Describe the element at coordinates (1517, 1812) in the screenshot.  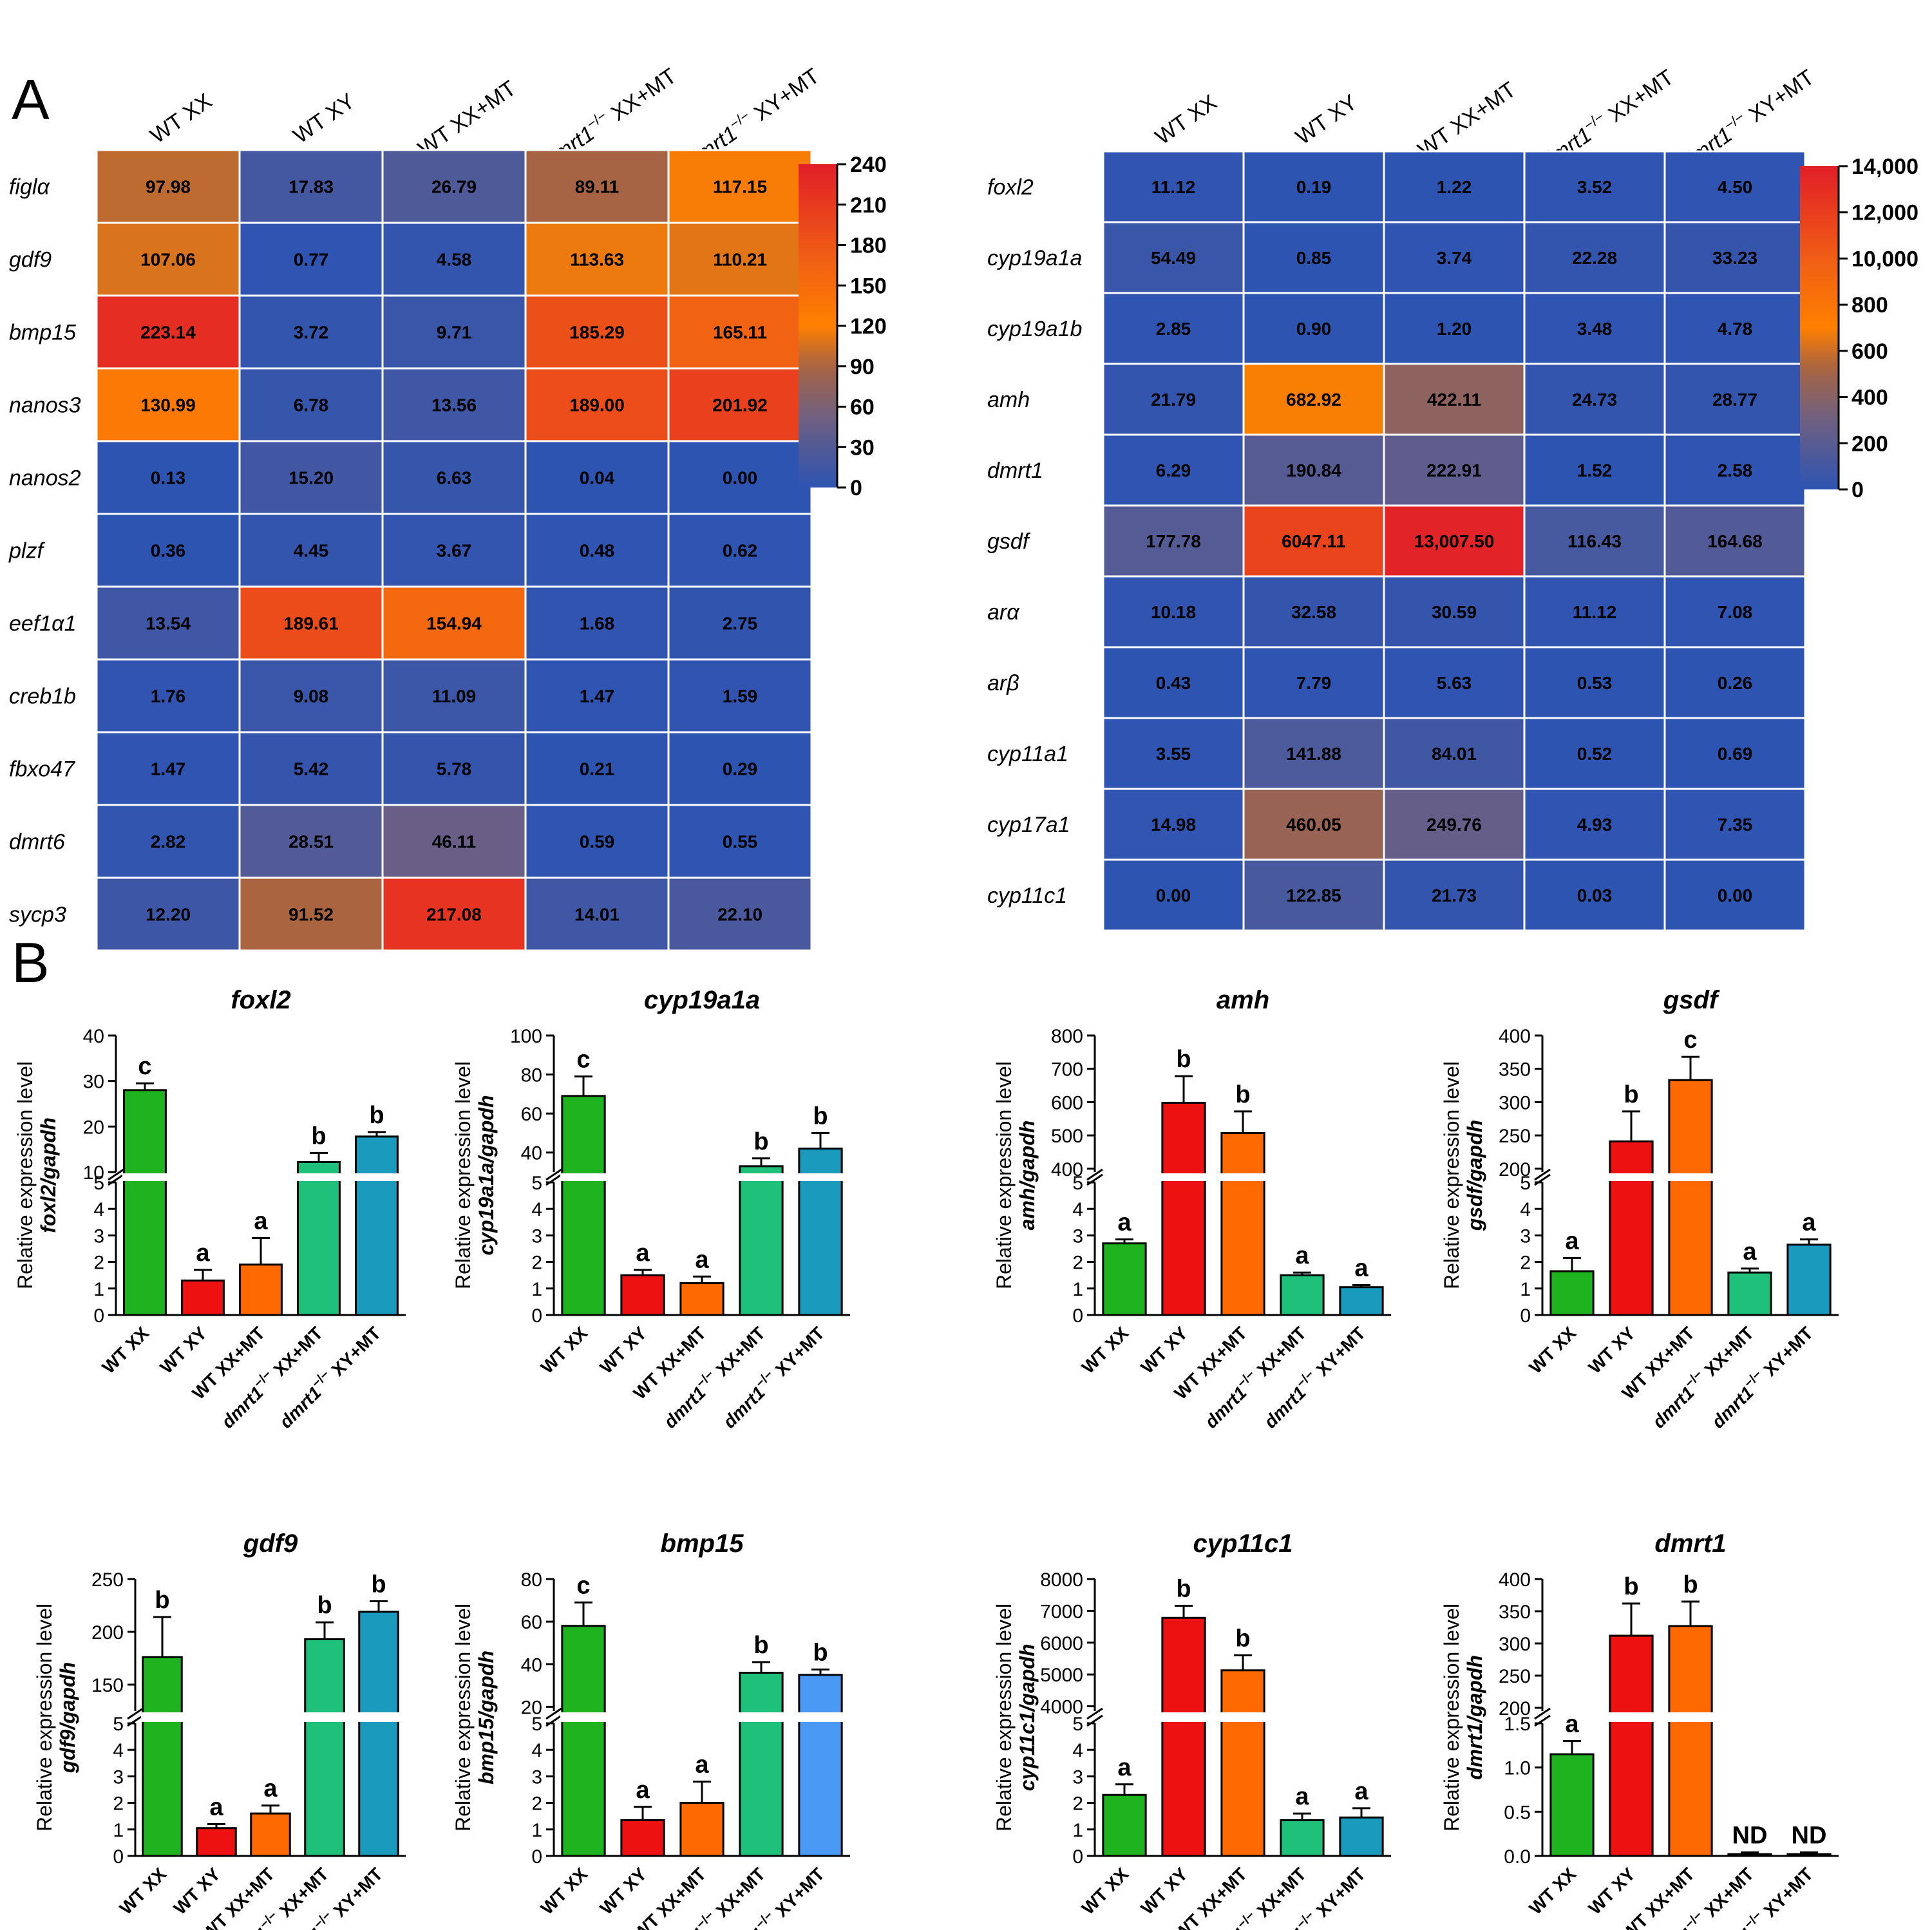
I see `y-tick-label: 0.5` at that location.